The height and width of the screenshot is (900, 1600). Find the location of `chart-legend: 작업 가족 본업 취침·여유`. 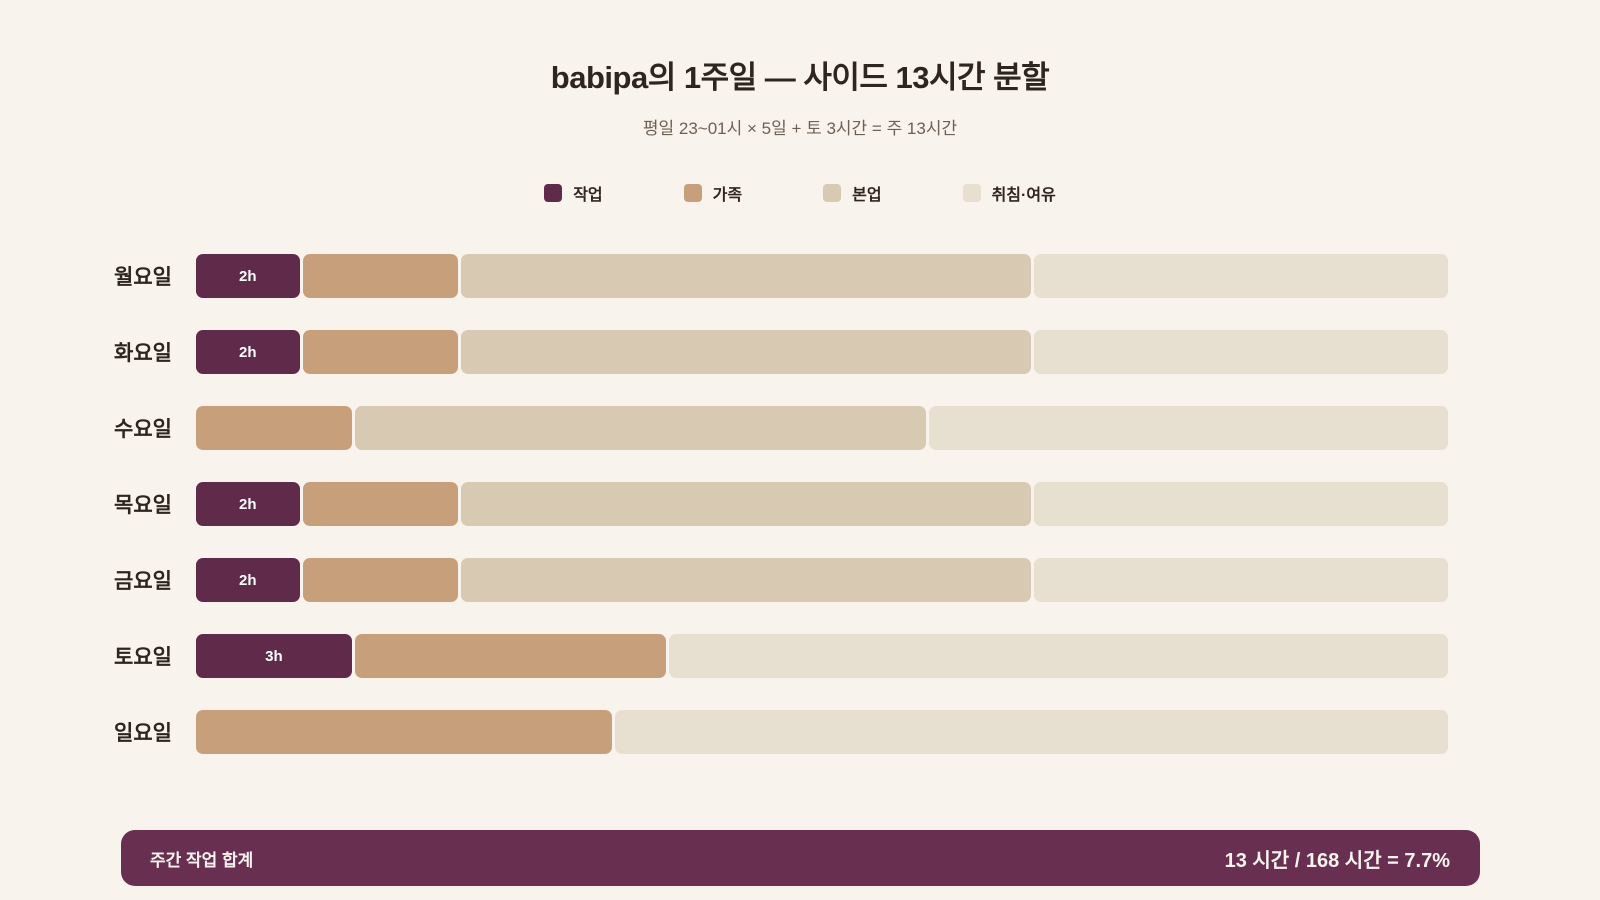

chart-legend: 작업 가족 본업 취침·여유 is located at coordinates (800, 193).